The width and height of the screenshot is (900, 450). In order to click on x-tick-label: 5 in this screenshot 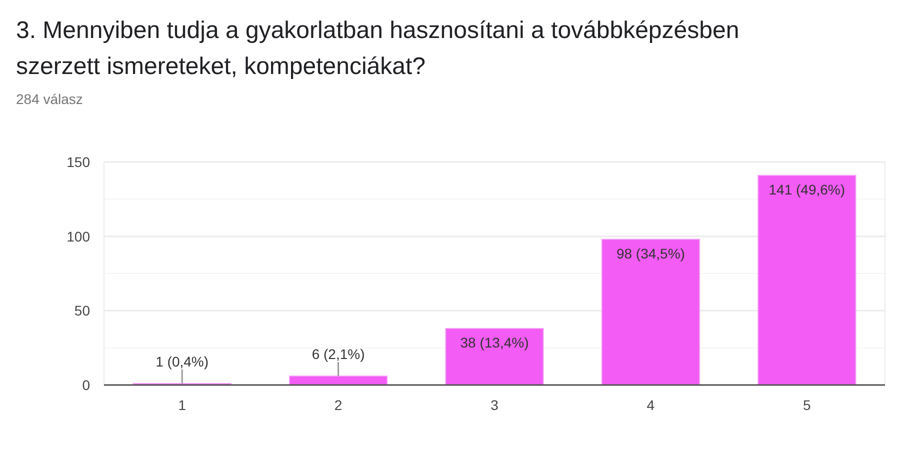, I will do `click(807, 405)`.